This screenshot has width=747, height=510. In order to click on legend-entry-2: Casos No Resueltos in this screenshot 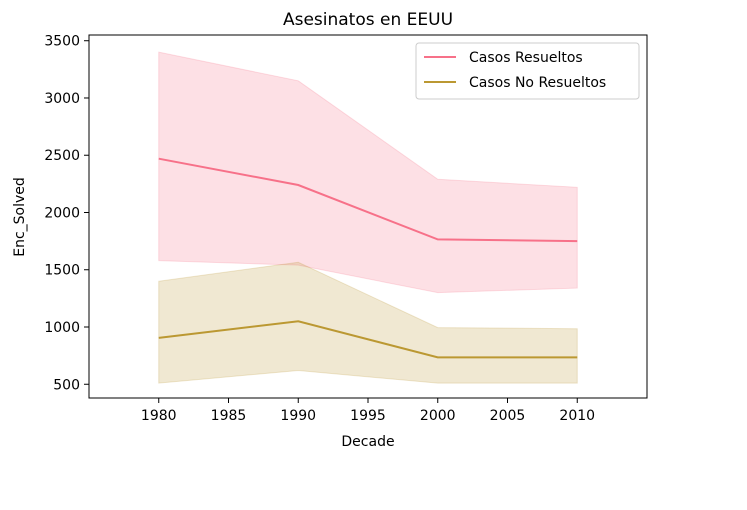, I will do `click(537, 83)`.